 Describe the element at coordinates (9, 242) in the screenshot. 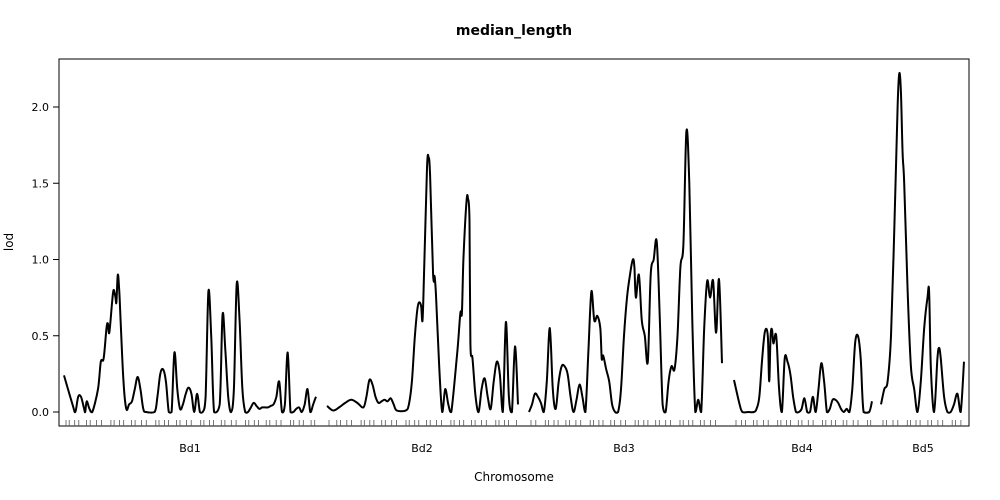

I see `y-axis-label: lod` at that location.